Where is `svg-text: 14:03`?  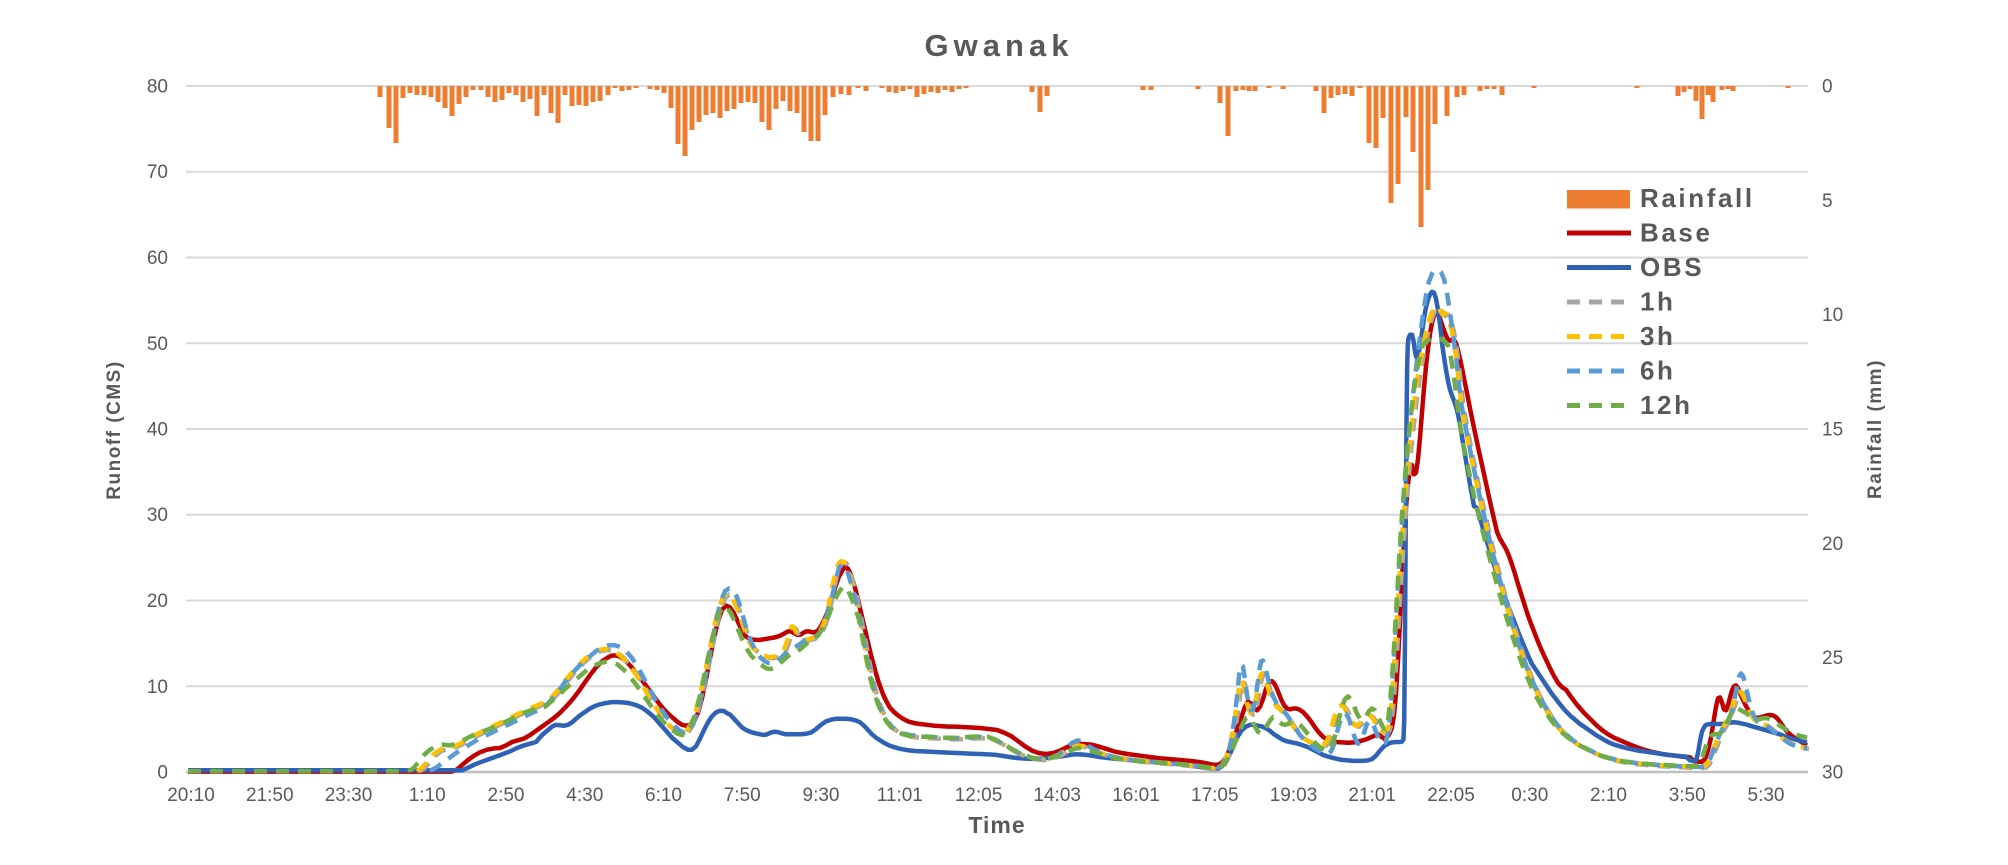
svg-text: 14:03 is located at coordinates (1057, 795).